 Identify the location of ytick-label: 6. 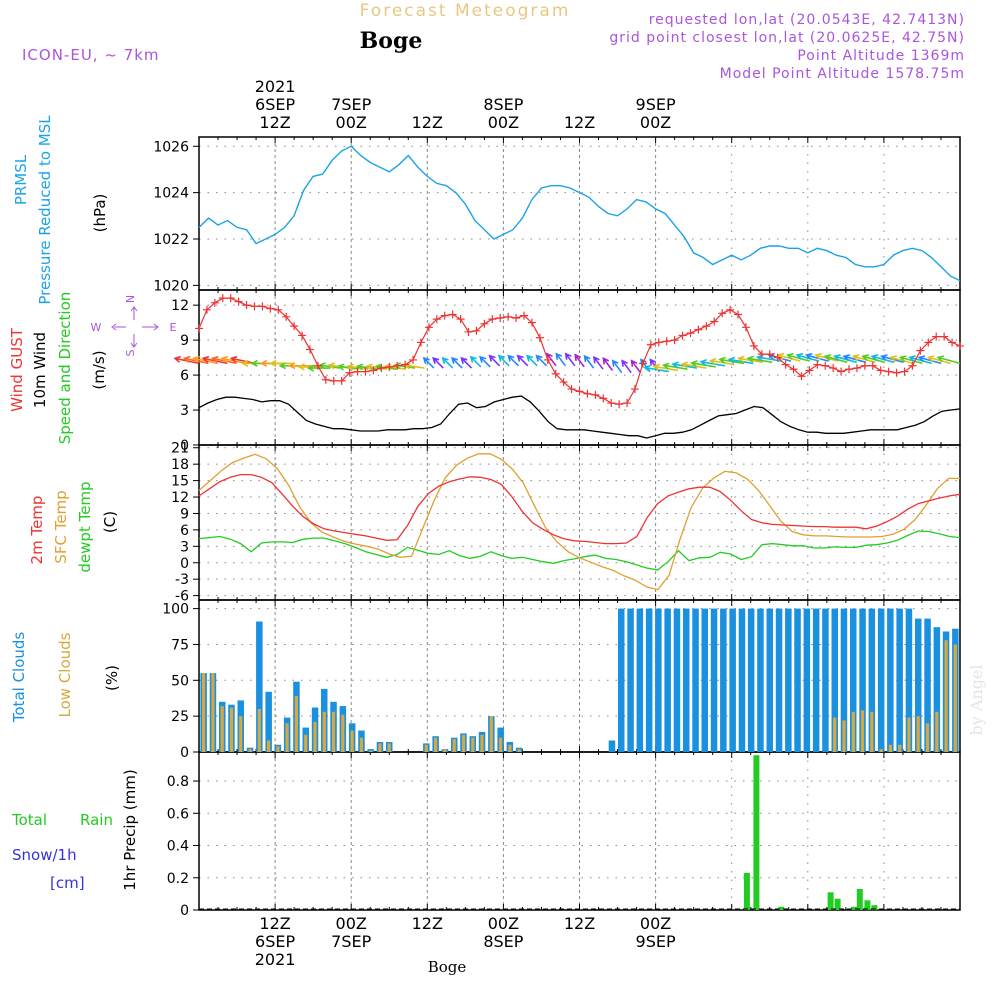
(184, 531).